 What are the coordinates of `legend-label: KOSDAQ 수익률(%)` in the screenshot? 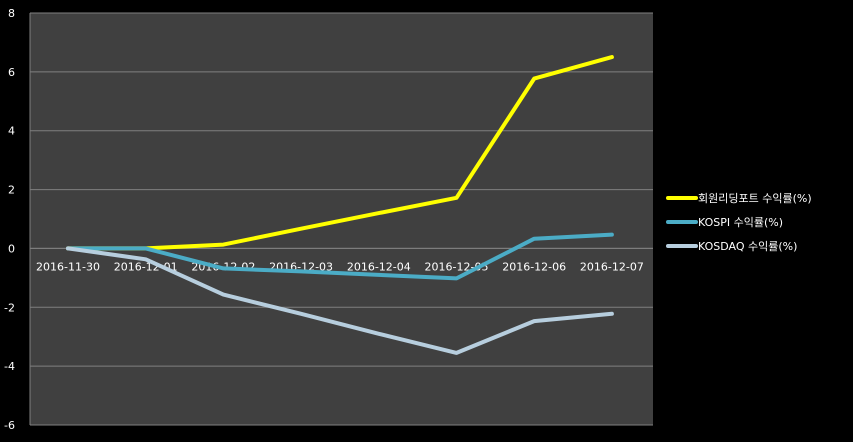 It's located at (747, 246).